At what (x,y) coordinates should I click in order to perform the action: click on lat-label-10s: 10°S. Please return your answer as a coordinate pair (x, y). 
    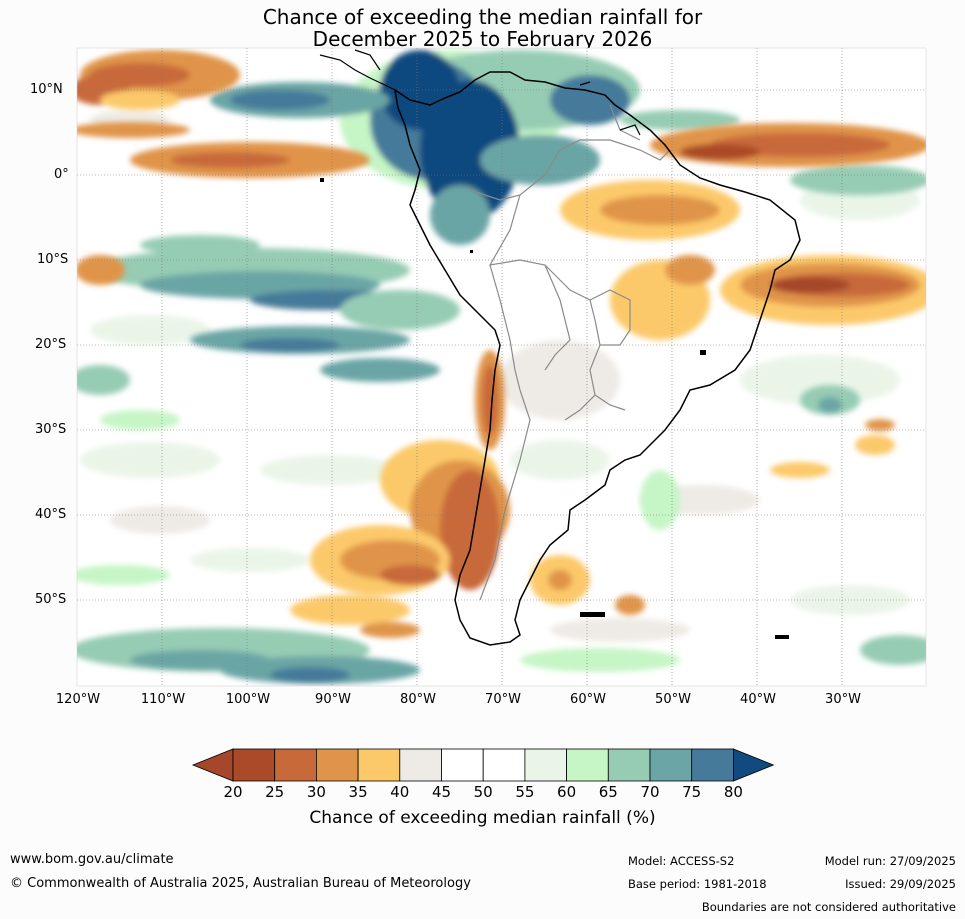
    Looking at the image, I should click on (53, 259).